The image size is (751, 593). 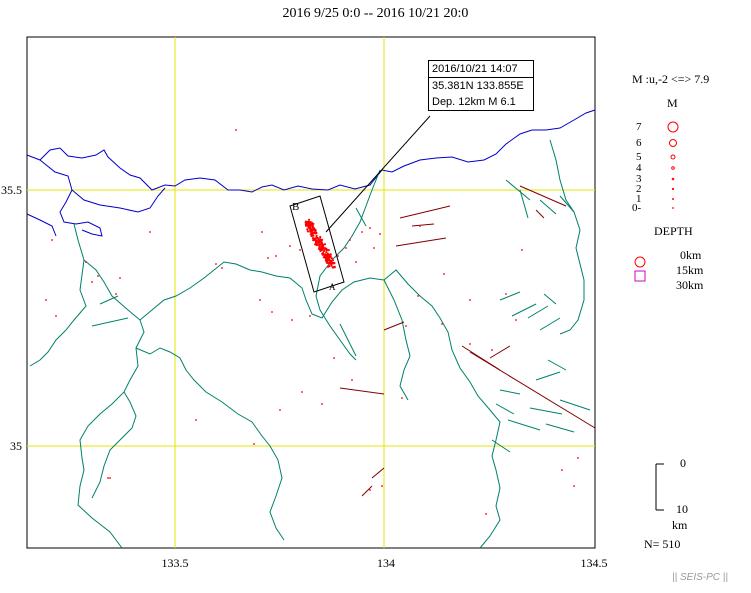 I want to click on magnitude-range: M :u,-2 <=> 7.9, so click(x=671, y=79).